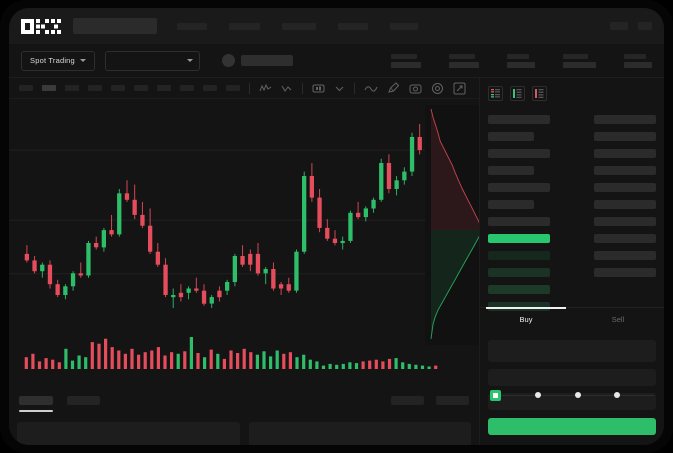  Describe the element at coordinates (287, 88) in the screenshot. I see `candle-type-icon` at that location.